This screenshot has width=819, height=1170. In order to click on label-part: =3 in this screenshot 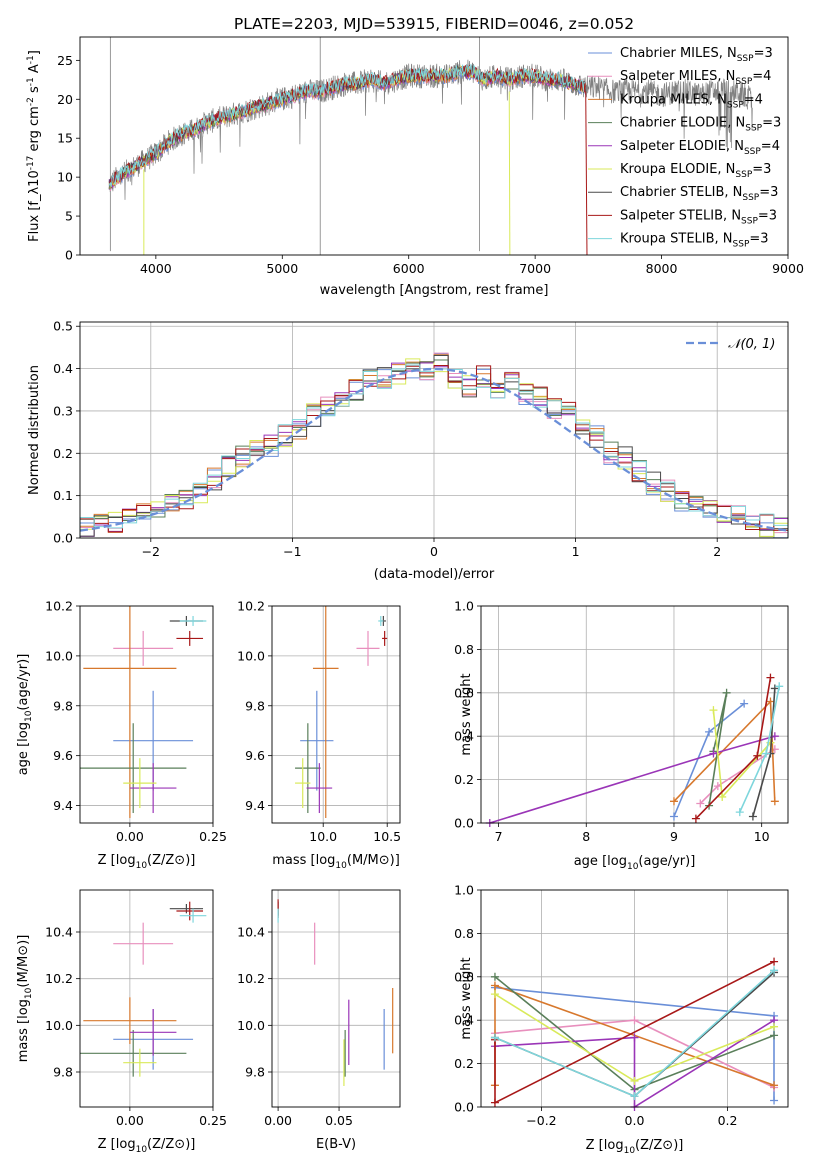, I will do `click(768, 192)`.